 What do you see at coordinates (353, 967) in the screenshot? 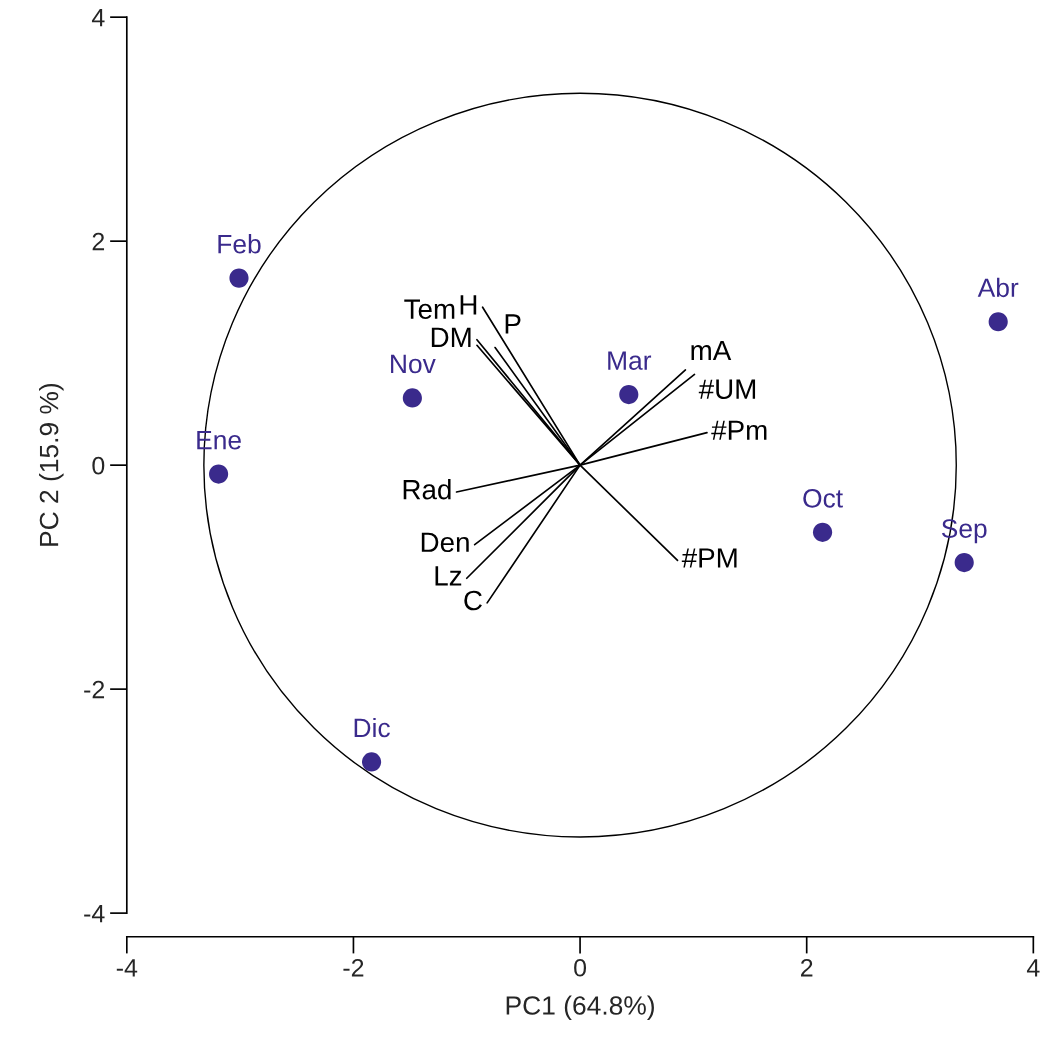
I see `x-tick-label: -2` at bounding box center [353, 967].